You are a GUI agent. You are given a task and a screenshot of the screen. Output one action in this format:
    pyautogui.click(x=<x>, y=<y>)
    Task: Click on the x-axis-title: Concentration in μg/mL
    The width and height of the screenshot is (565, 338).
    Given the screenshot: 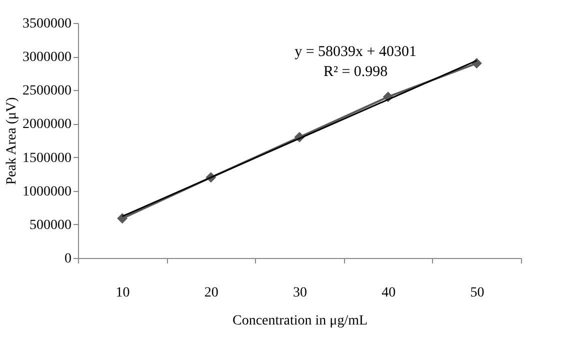 What is the action you would take?
    pyautogui.click(x=300, y=321)
    